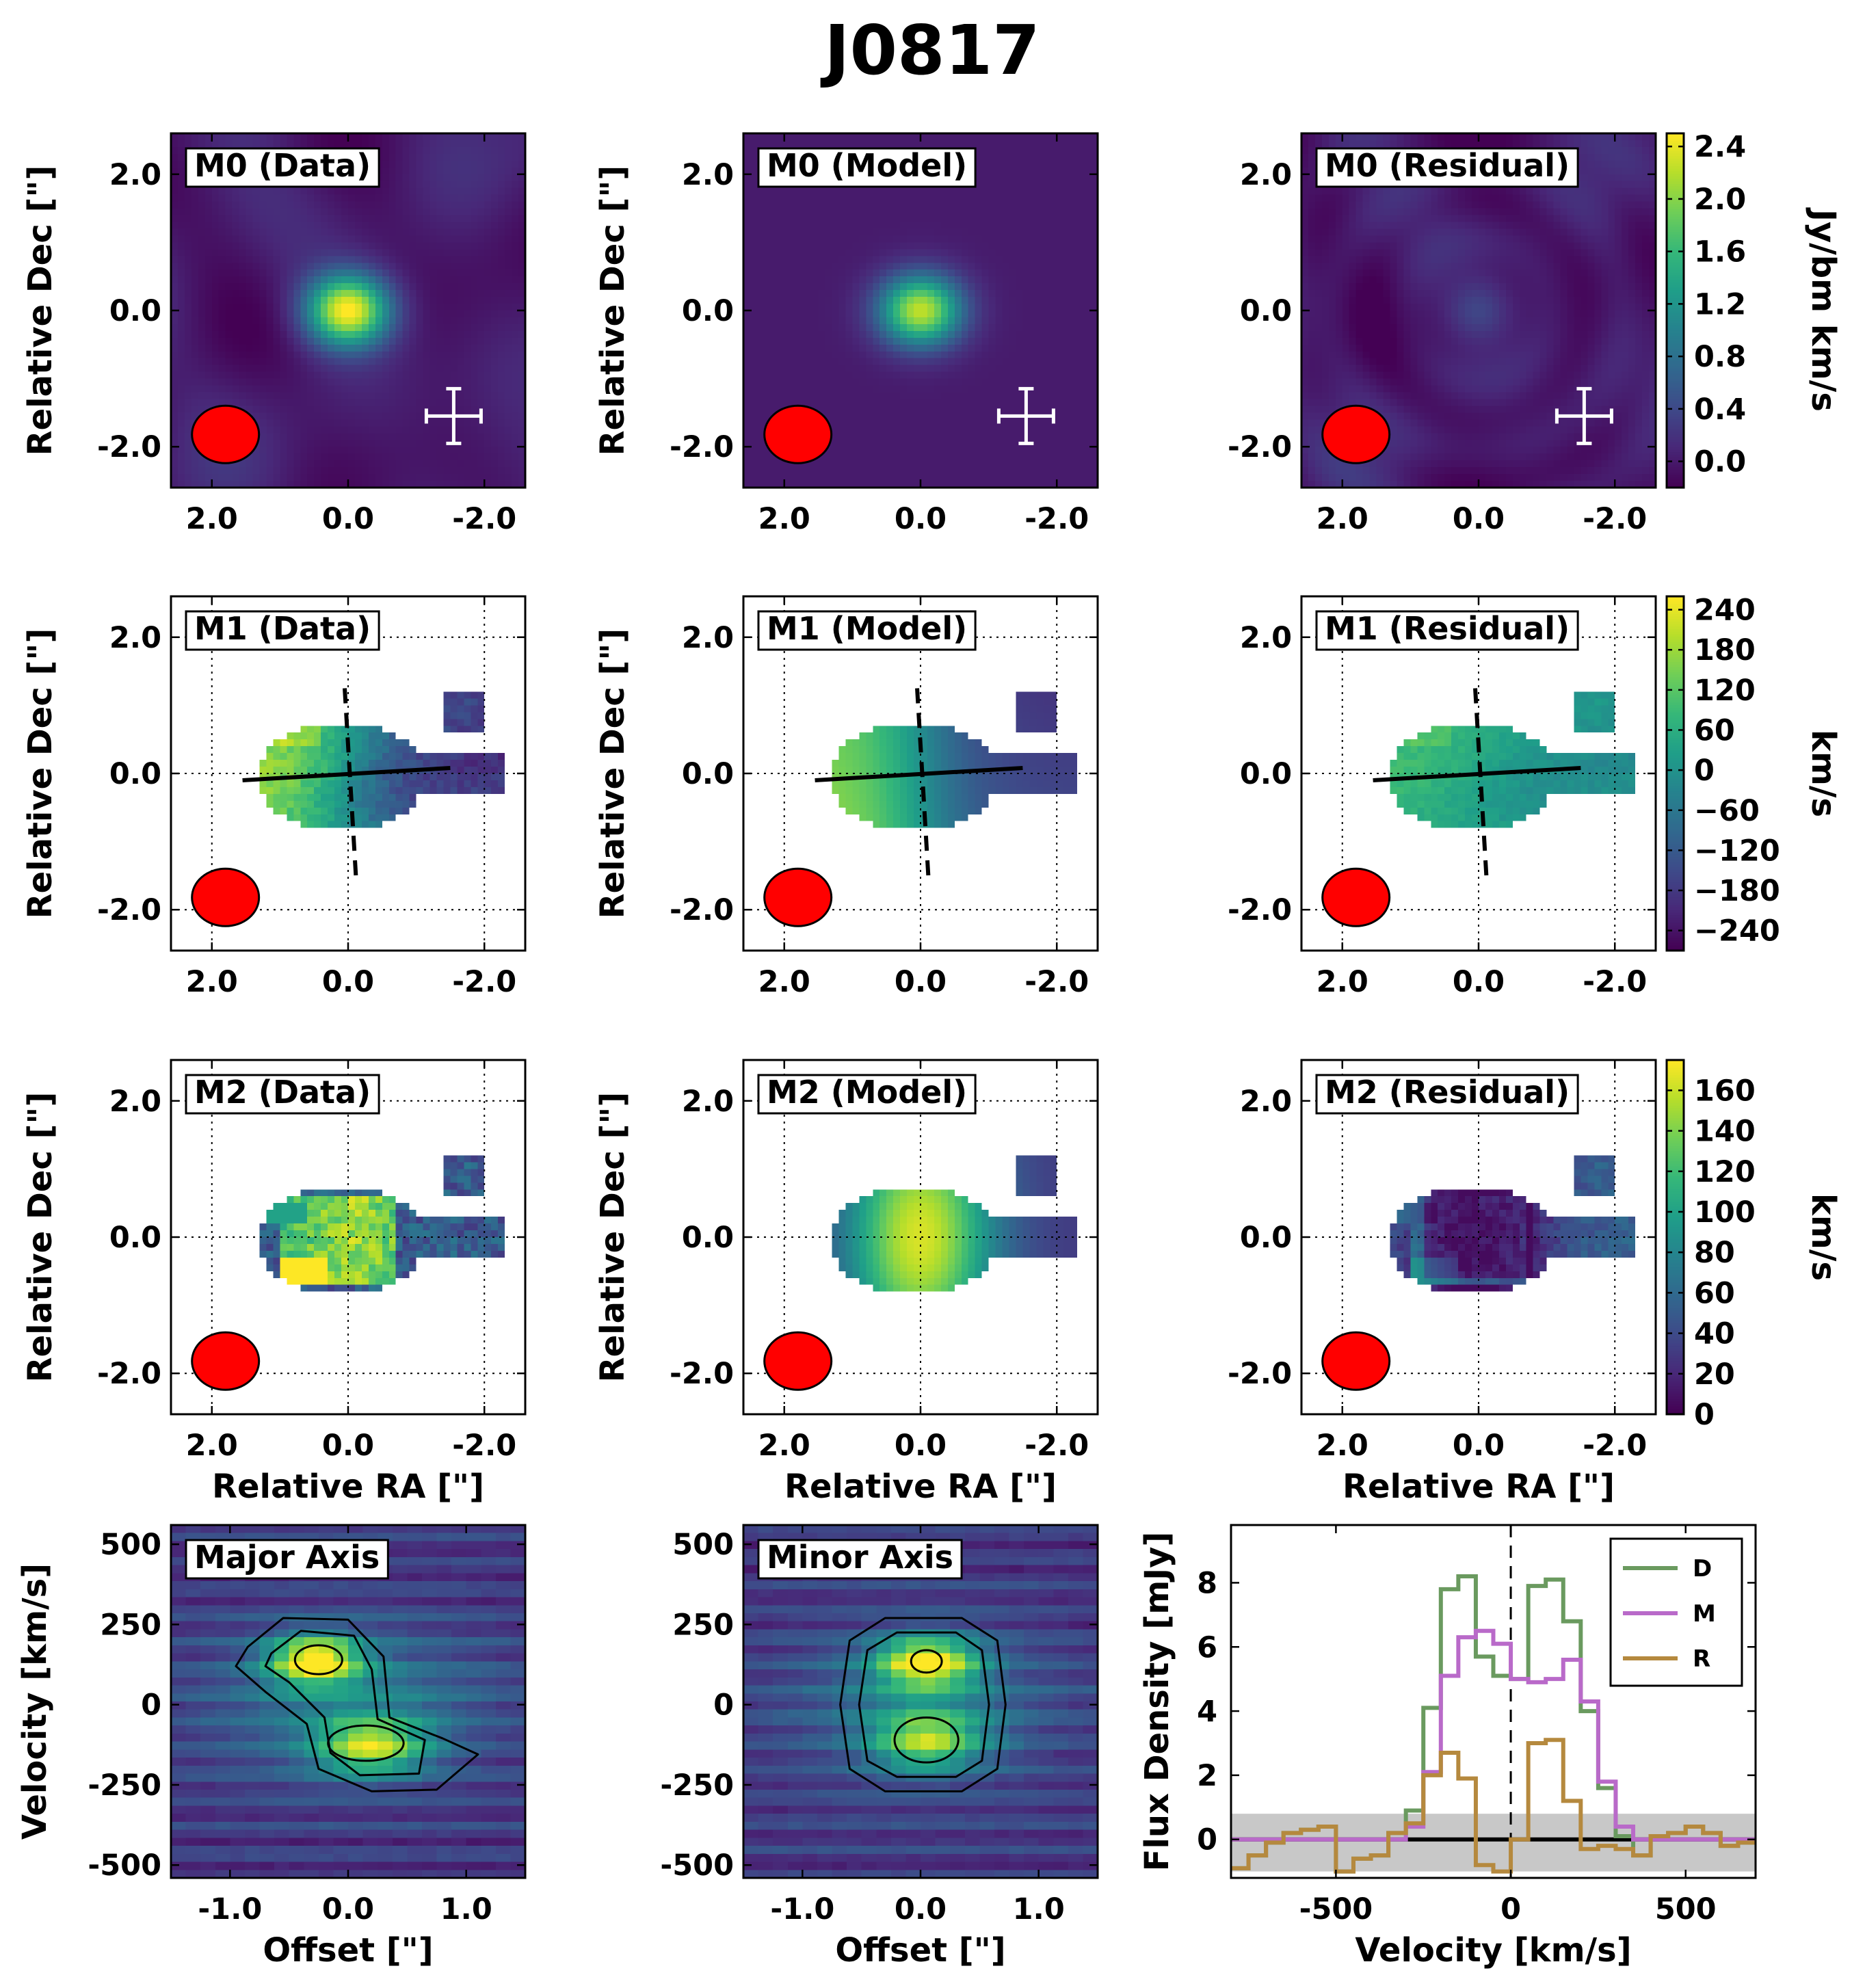 The height and width of the screenshot is (1988, 1865). I want to click on colorbar-m1-frame, so click(1675, 773).